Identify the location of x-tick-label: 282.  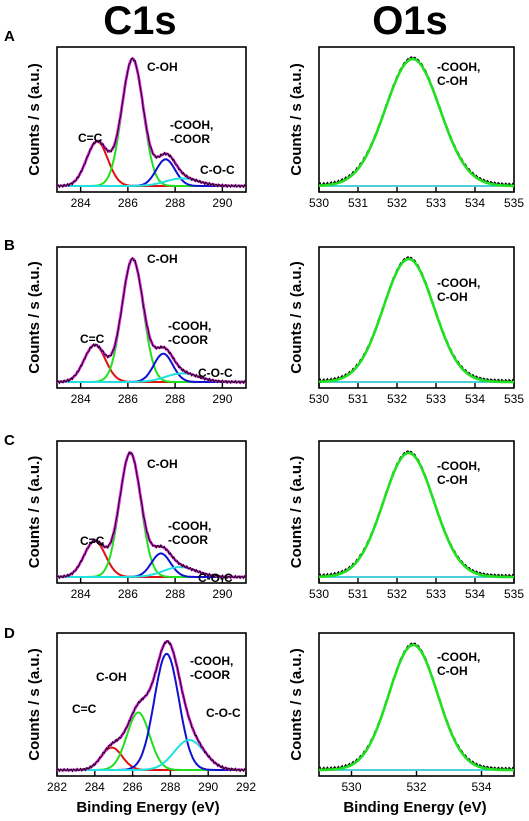
(57, 787).